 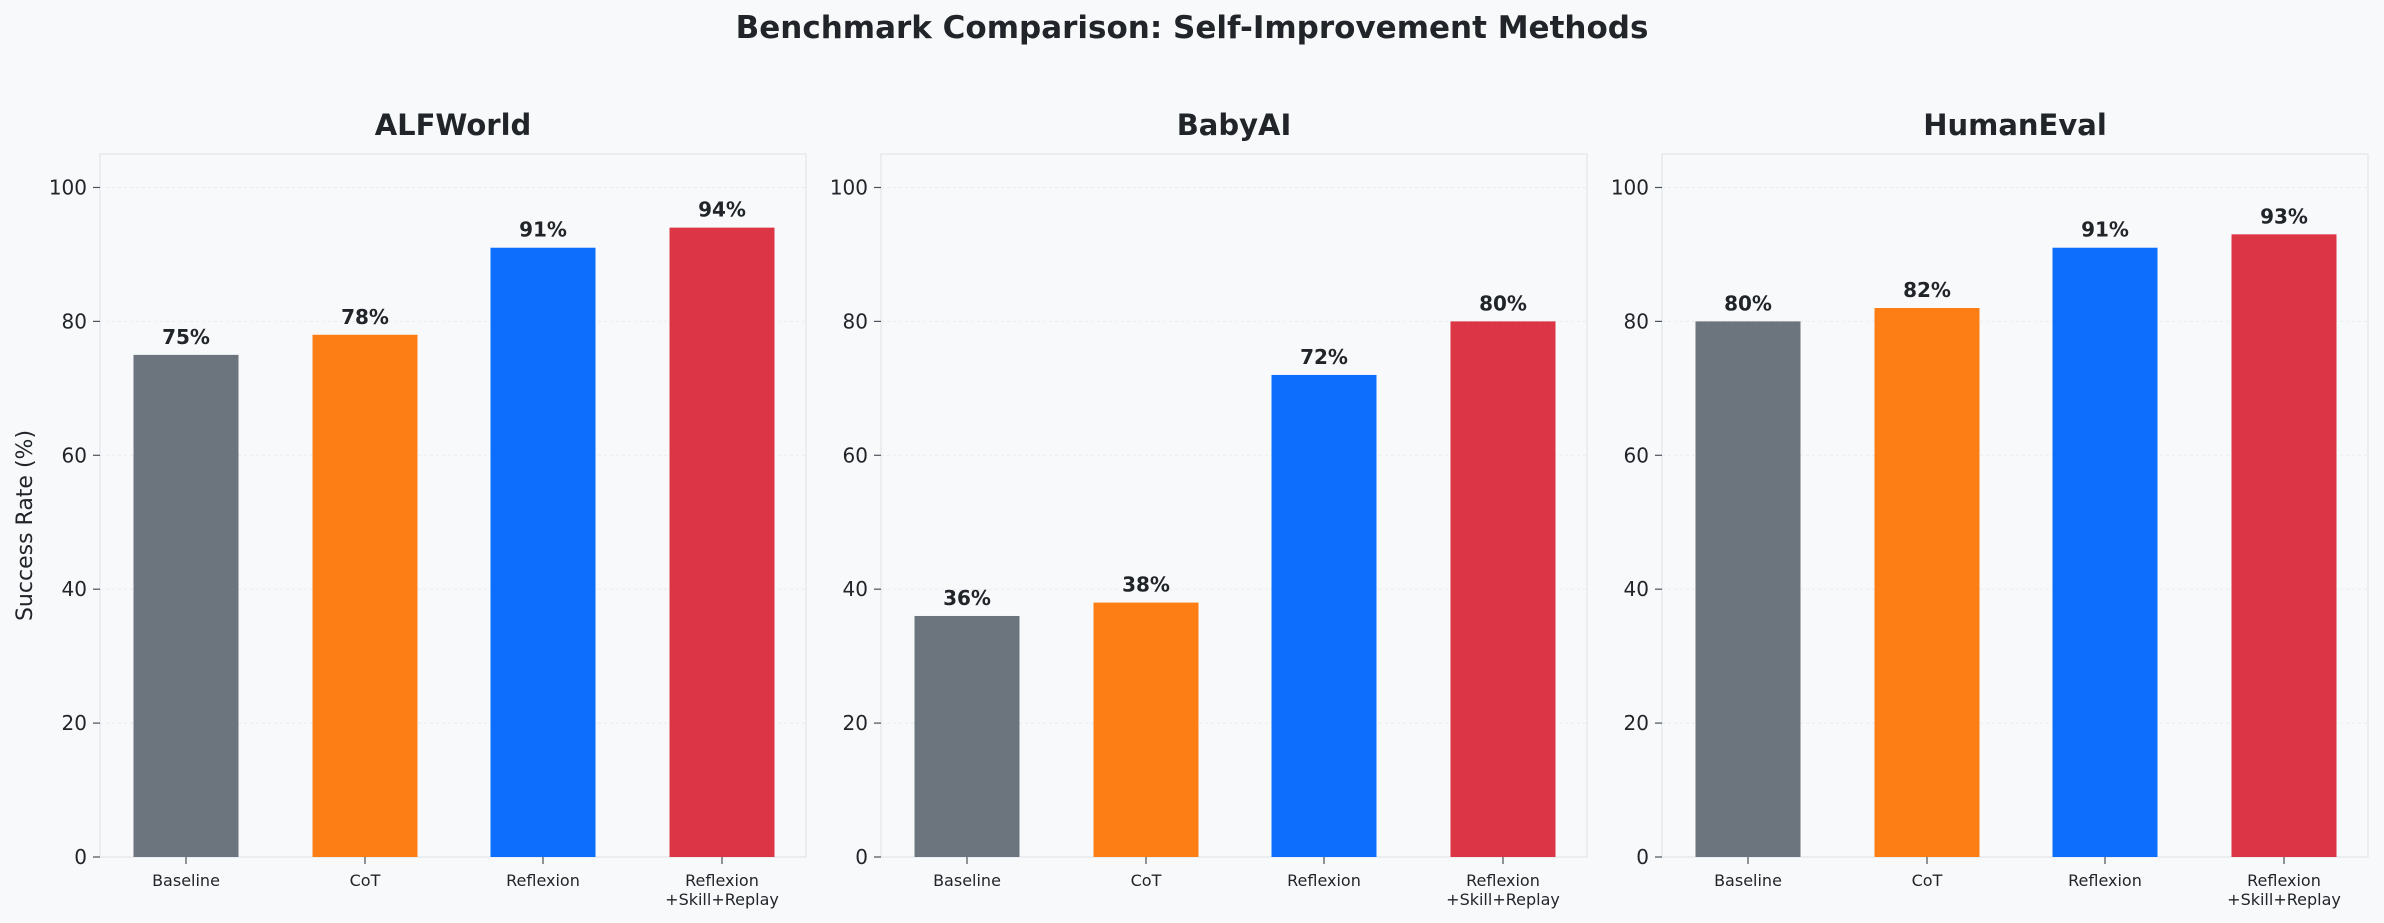 I want to click on panel-title: HumanEval, so click(x=2015, y=125).